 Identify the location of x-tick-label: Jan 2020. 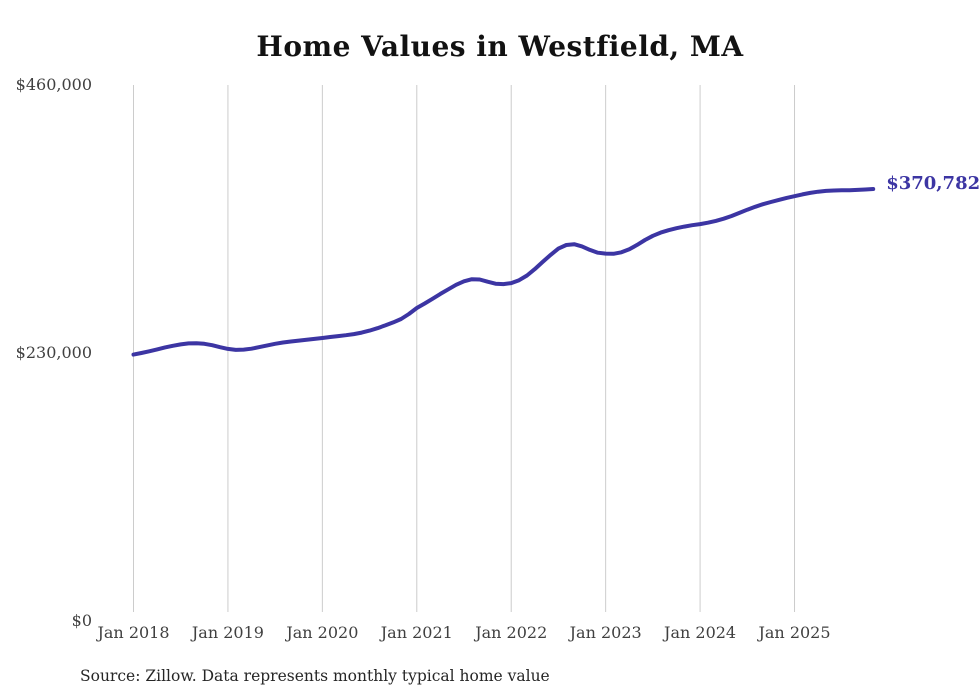
(322, 632).